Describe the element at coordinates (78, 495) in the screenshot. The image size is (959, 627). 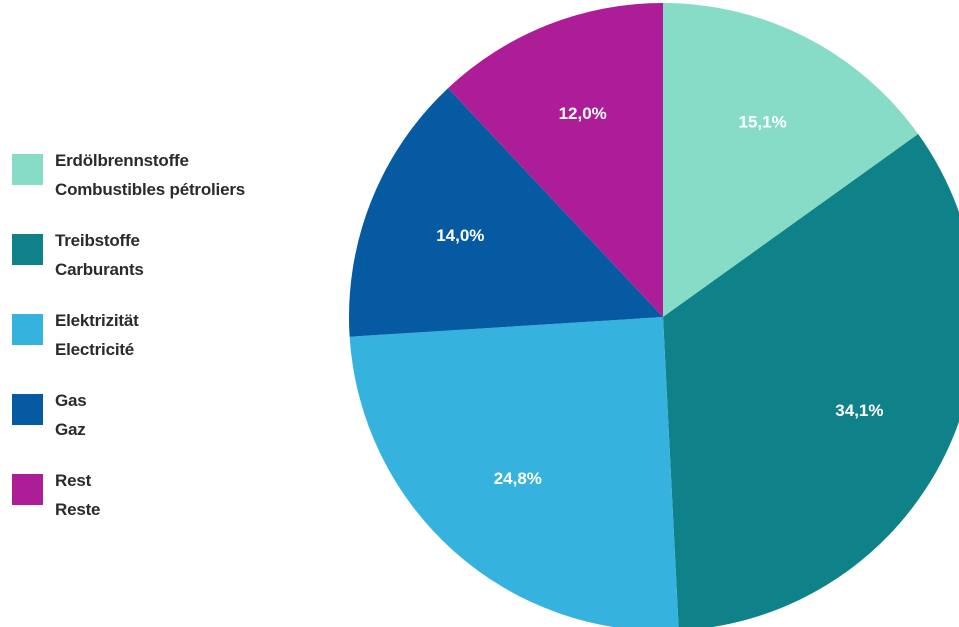
I see `legend-label-rest: Rest Reste` at that location.